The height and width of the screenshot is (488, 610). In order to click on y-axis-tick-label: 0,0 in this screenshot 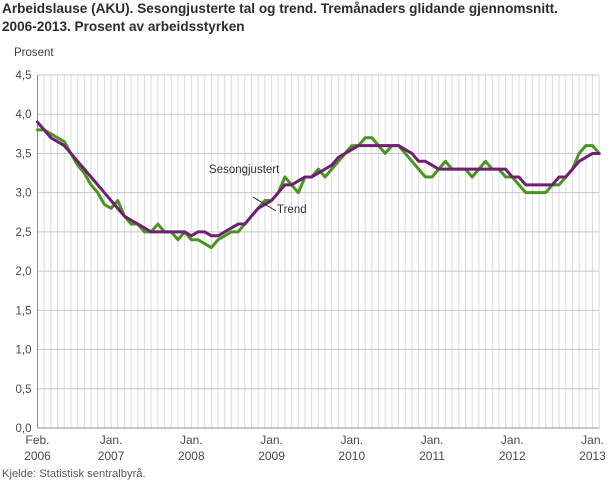, I will do `click(24, 429)`.